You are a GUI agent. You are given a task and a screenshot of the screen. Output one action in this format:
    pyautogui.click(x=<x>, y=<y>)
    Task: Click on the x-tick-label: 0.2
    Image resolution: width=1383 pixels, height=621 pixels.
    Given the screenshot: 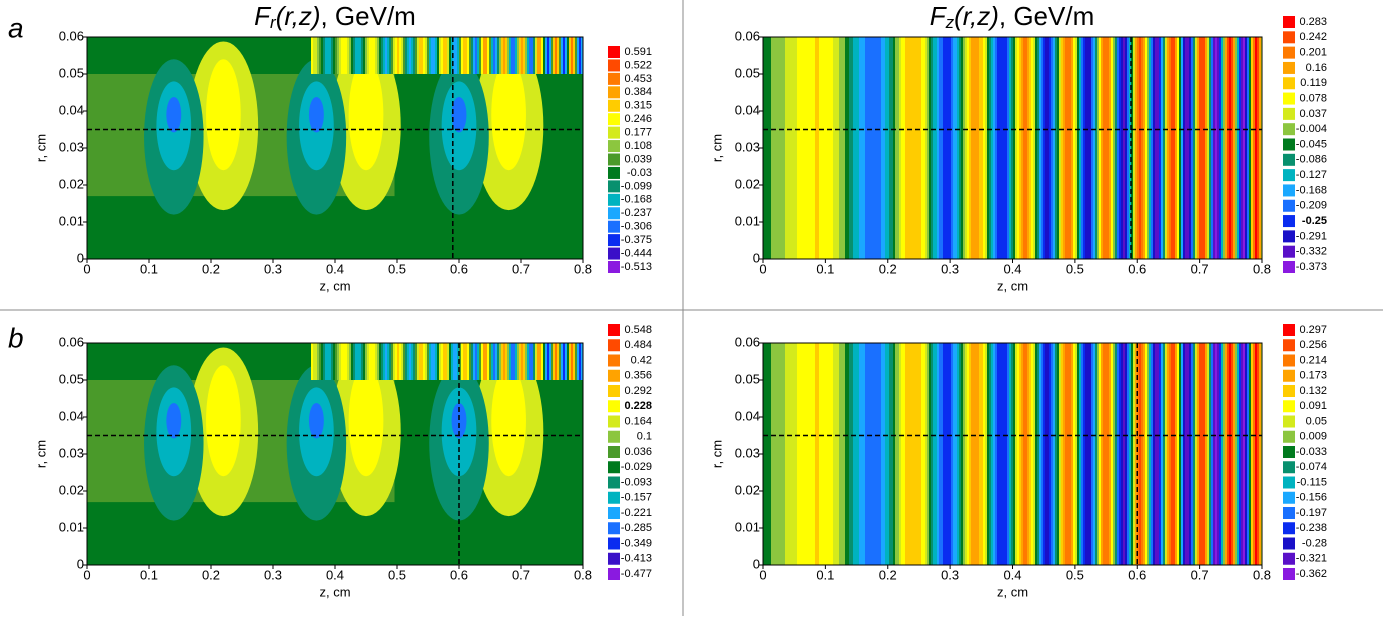 What is the action you would take?
    pyautogui.click(x=888, y=574)
    